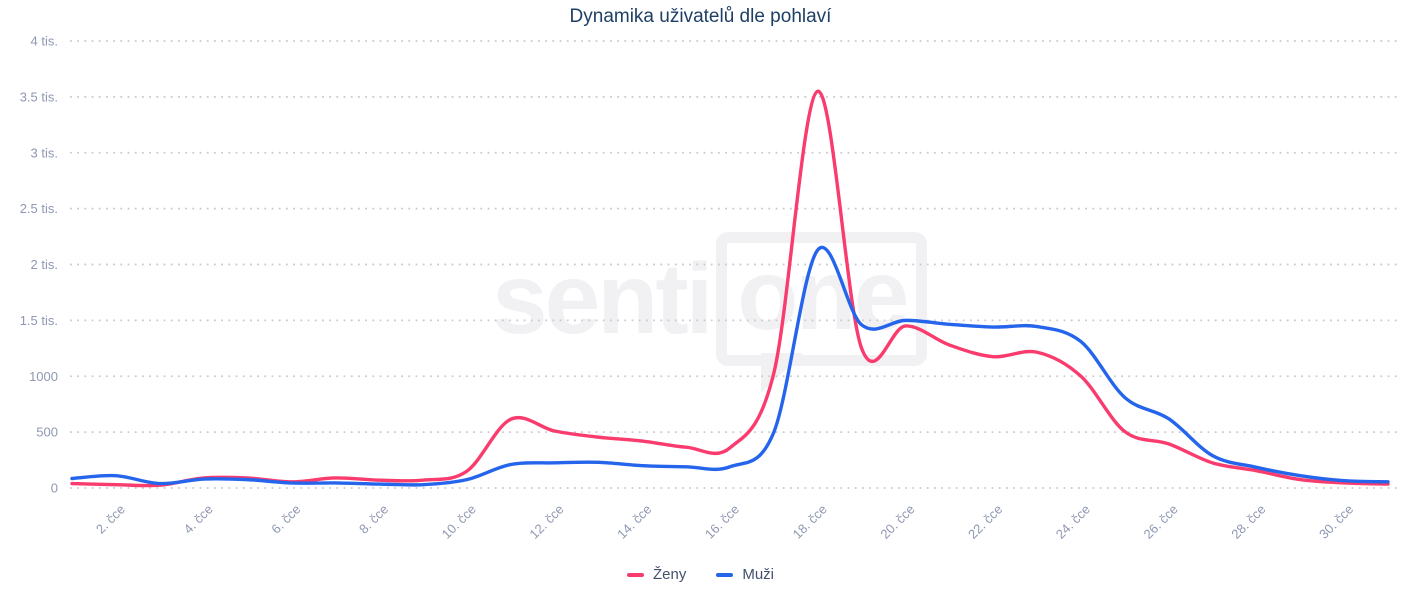 This screenshot has height=591, width=1401. I want to click on zeny-line-swatch-icon, so click(635, 574).